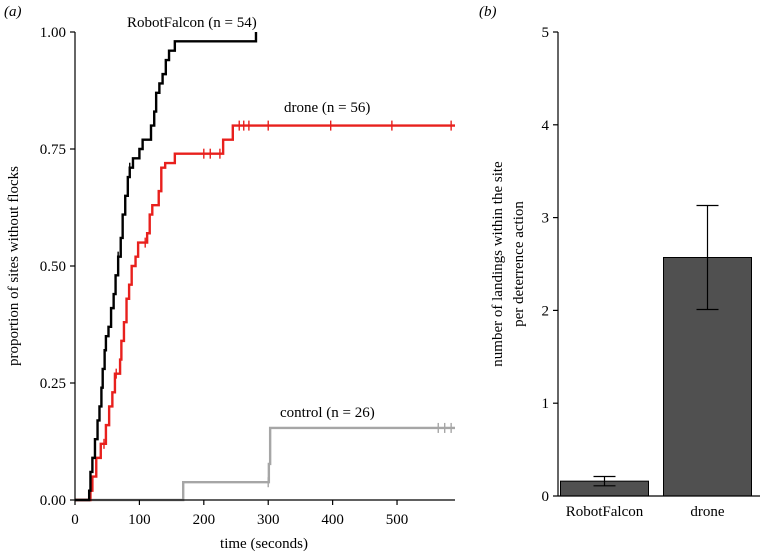  What do you see at coordinates (546, 311) in the screenshot?
I see `bar-y-tick-label: 2` at bounding box center [546, 311].